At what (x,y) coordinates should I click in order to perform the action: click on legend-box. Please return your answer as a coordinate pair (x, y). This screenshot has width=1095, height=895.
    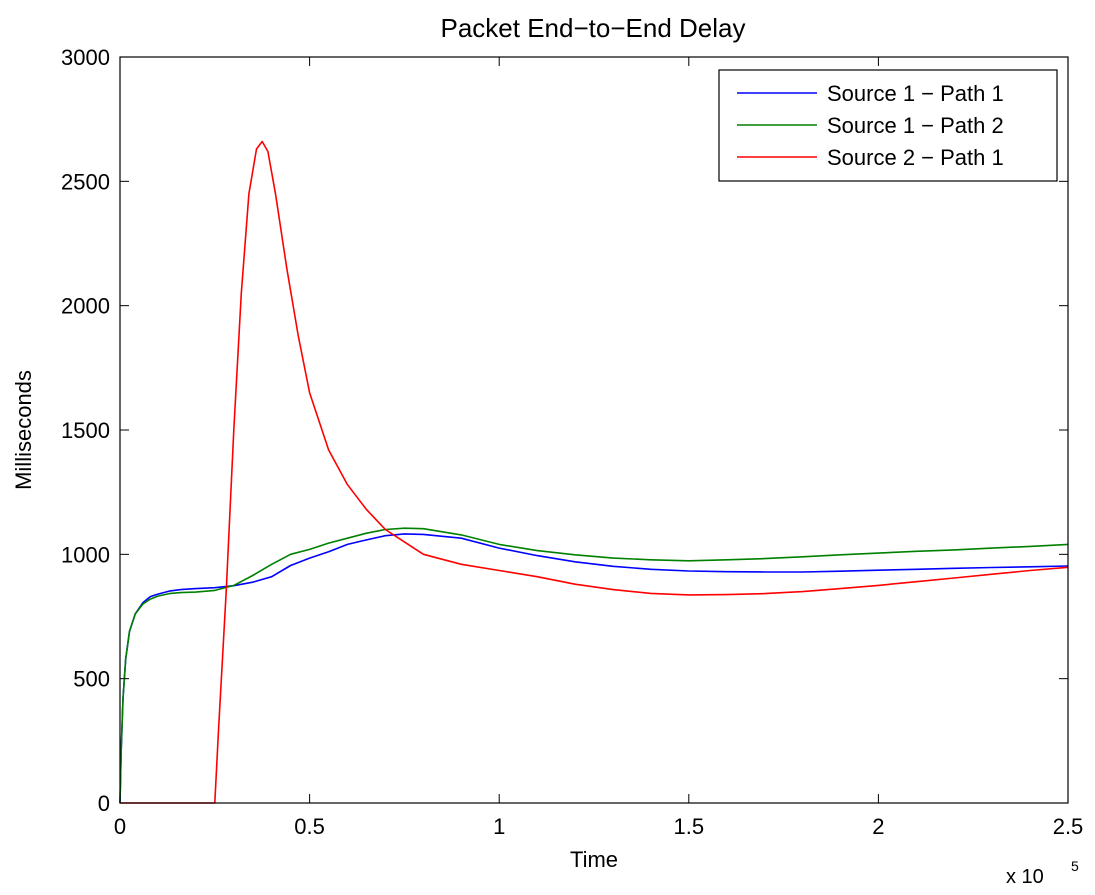
    Looking at the image, I should click on (888, 125).